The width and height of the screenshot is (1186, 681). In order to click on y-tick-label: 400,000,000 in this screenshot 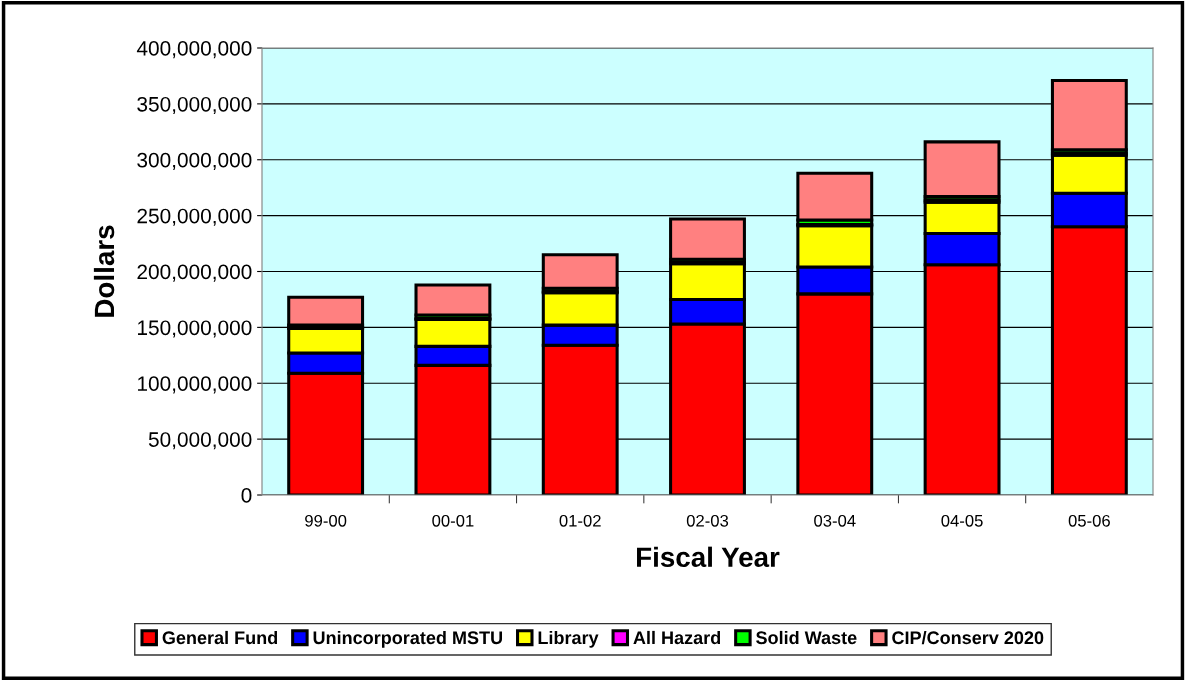, I will do `click(194, 50)`.